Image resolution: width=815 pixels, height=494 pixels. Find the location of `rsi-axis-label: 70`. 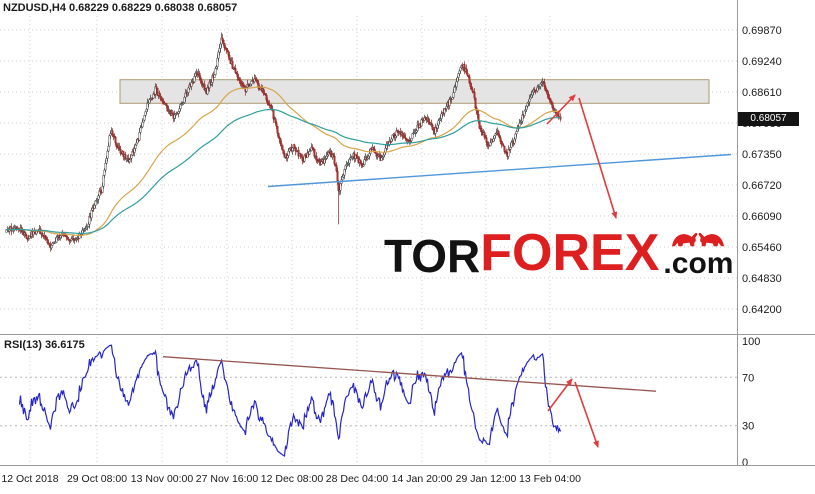

rsi-axis-label: 70 is located at coordinates (748, 378).